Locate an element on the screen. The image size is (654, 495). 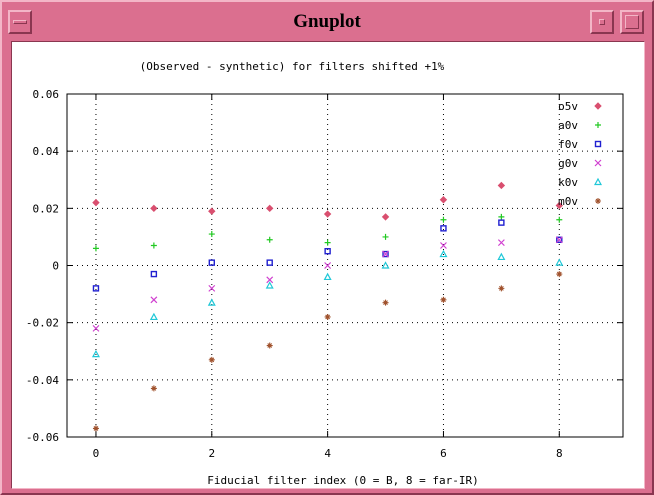
maximize-button is located at coordinates (632, 22).